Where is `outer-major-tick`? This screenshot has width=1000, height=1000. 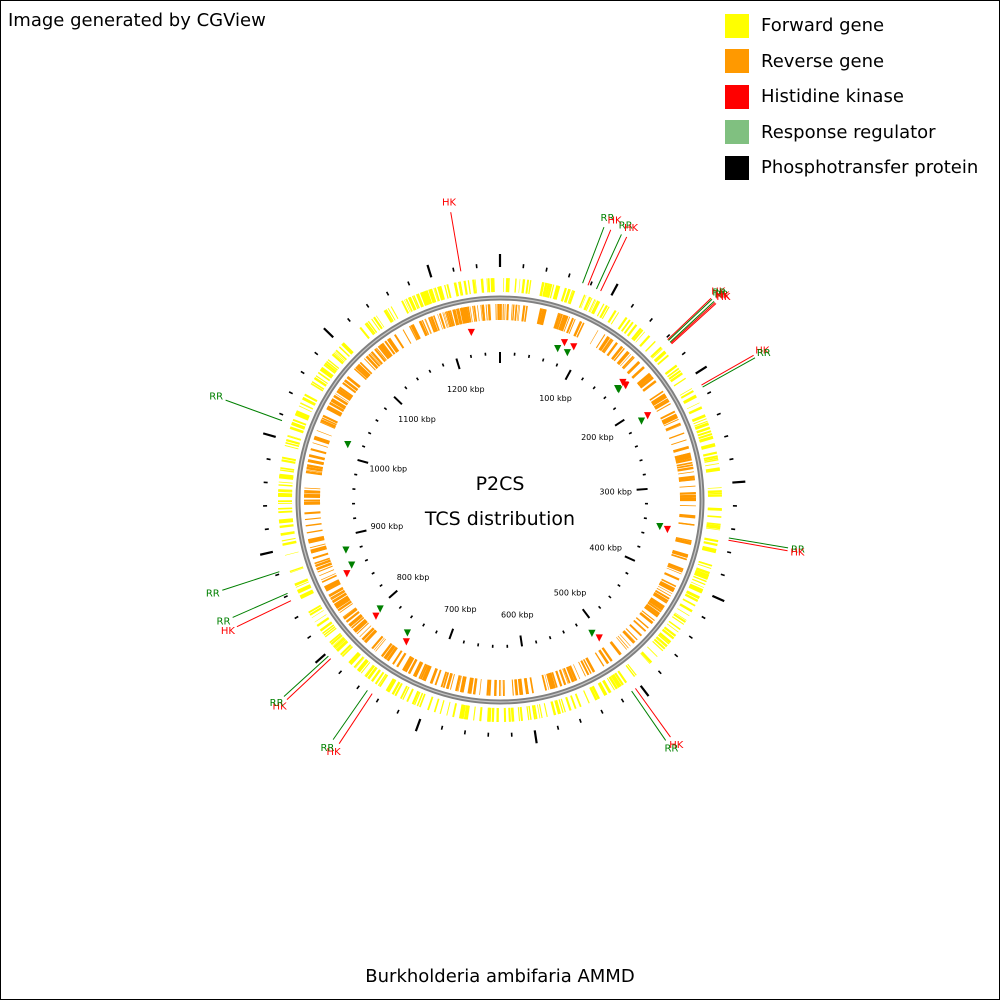
outer-major-tick is located at coordinates (535, 737).